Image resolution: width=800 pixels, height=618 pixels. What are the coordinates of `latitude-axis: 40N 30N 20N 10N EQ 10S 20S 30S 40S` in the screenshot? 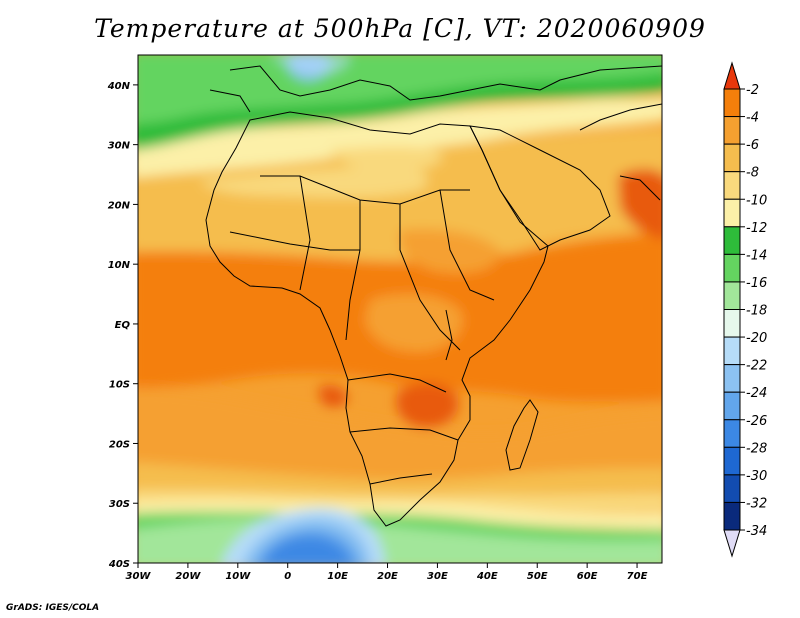 It's located at (122, 325).